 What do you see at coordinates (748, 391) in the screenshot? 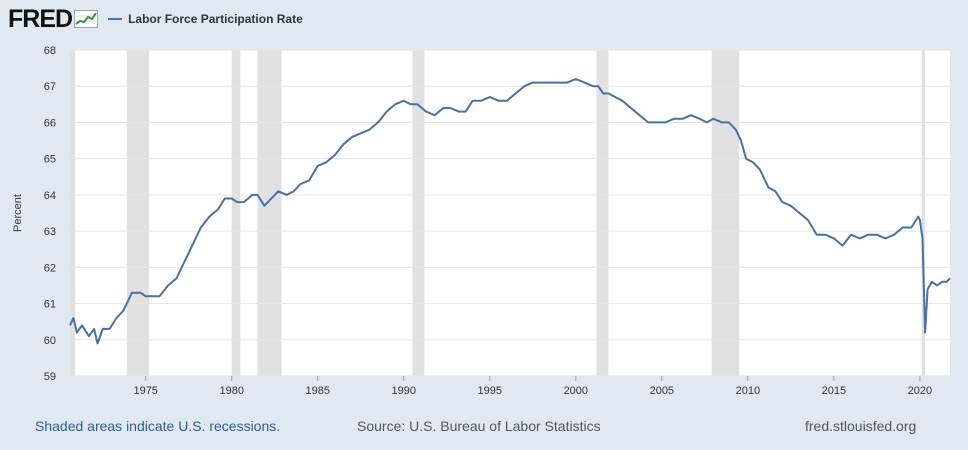
I see `x-tick-label: 2010` at bounding box center [748, 391].